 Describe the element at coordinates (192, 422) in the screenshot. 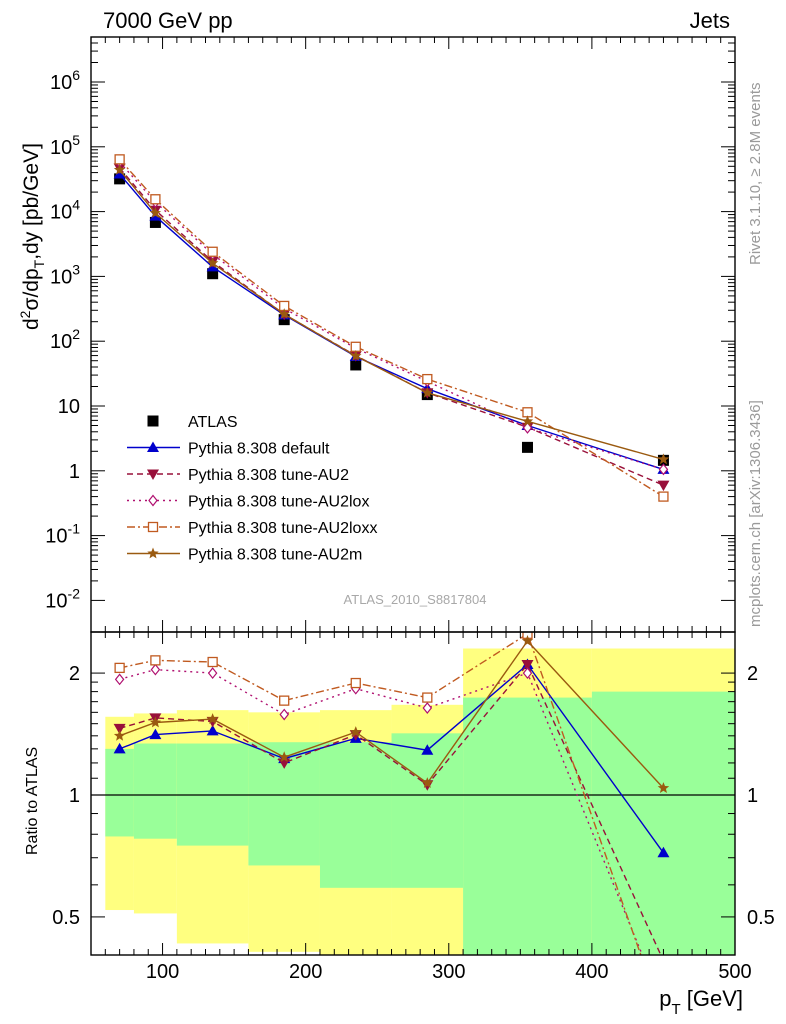

I see `legend-entry: ATLAS` at that location.